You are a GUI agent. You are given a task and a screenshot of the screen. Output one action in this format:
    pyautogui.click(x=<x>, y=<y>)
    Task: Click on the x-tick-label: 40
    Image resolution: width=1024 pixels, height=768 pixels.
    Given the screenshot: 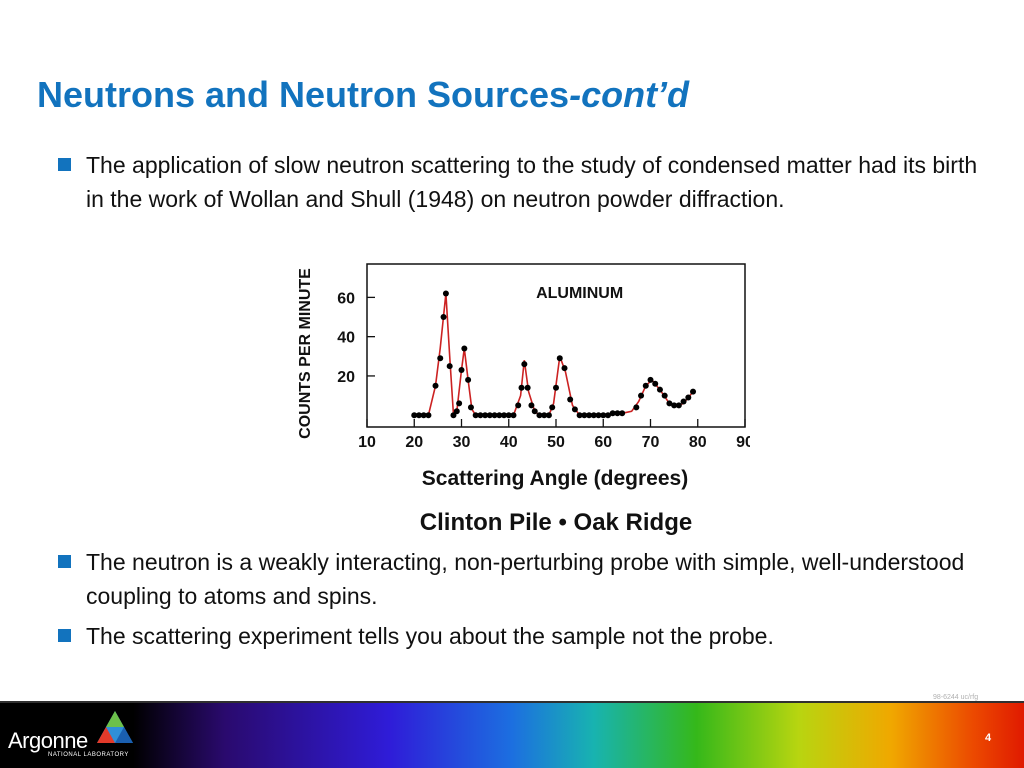 What is the action you would take?
    pyautogui.click(x=509, y=442)
    